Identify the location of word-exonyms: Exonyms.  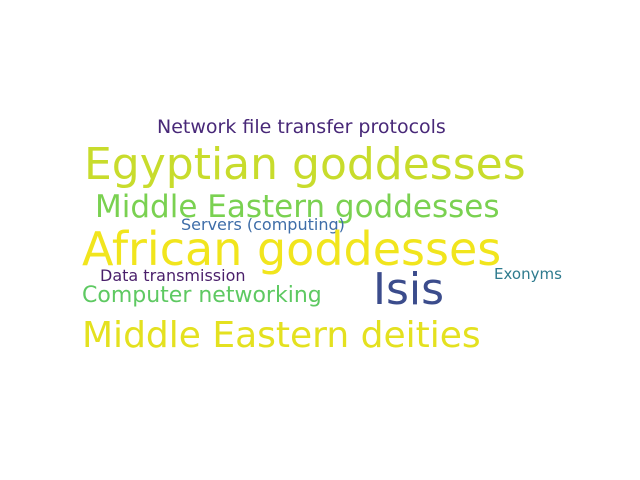
(528, 274).